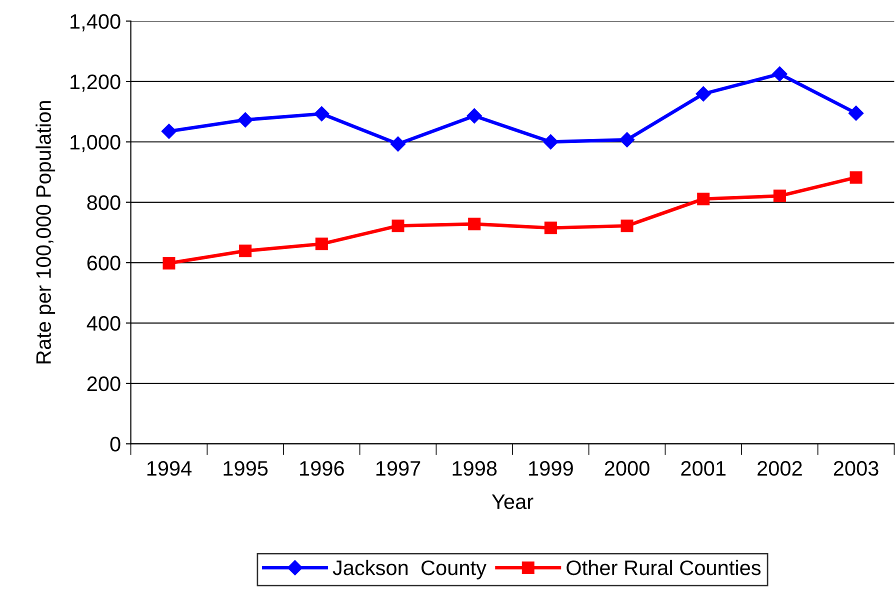 The height and width of the screenshot is (603, 896). I want to click on y-tick-label: 200, so click(103, 384).